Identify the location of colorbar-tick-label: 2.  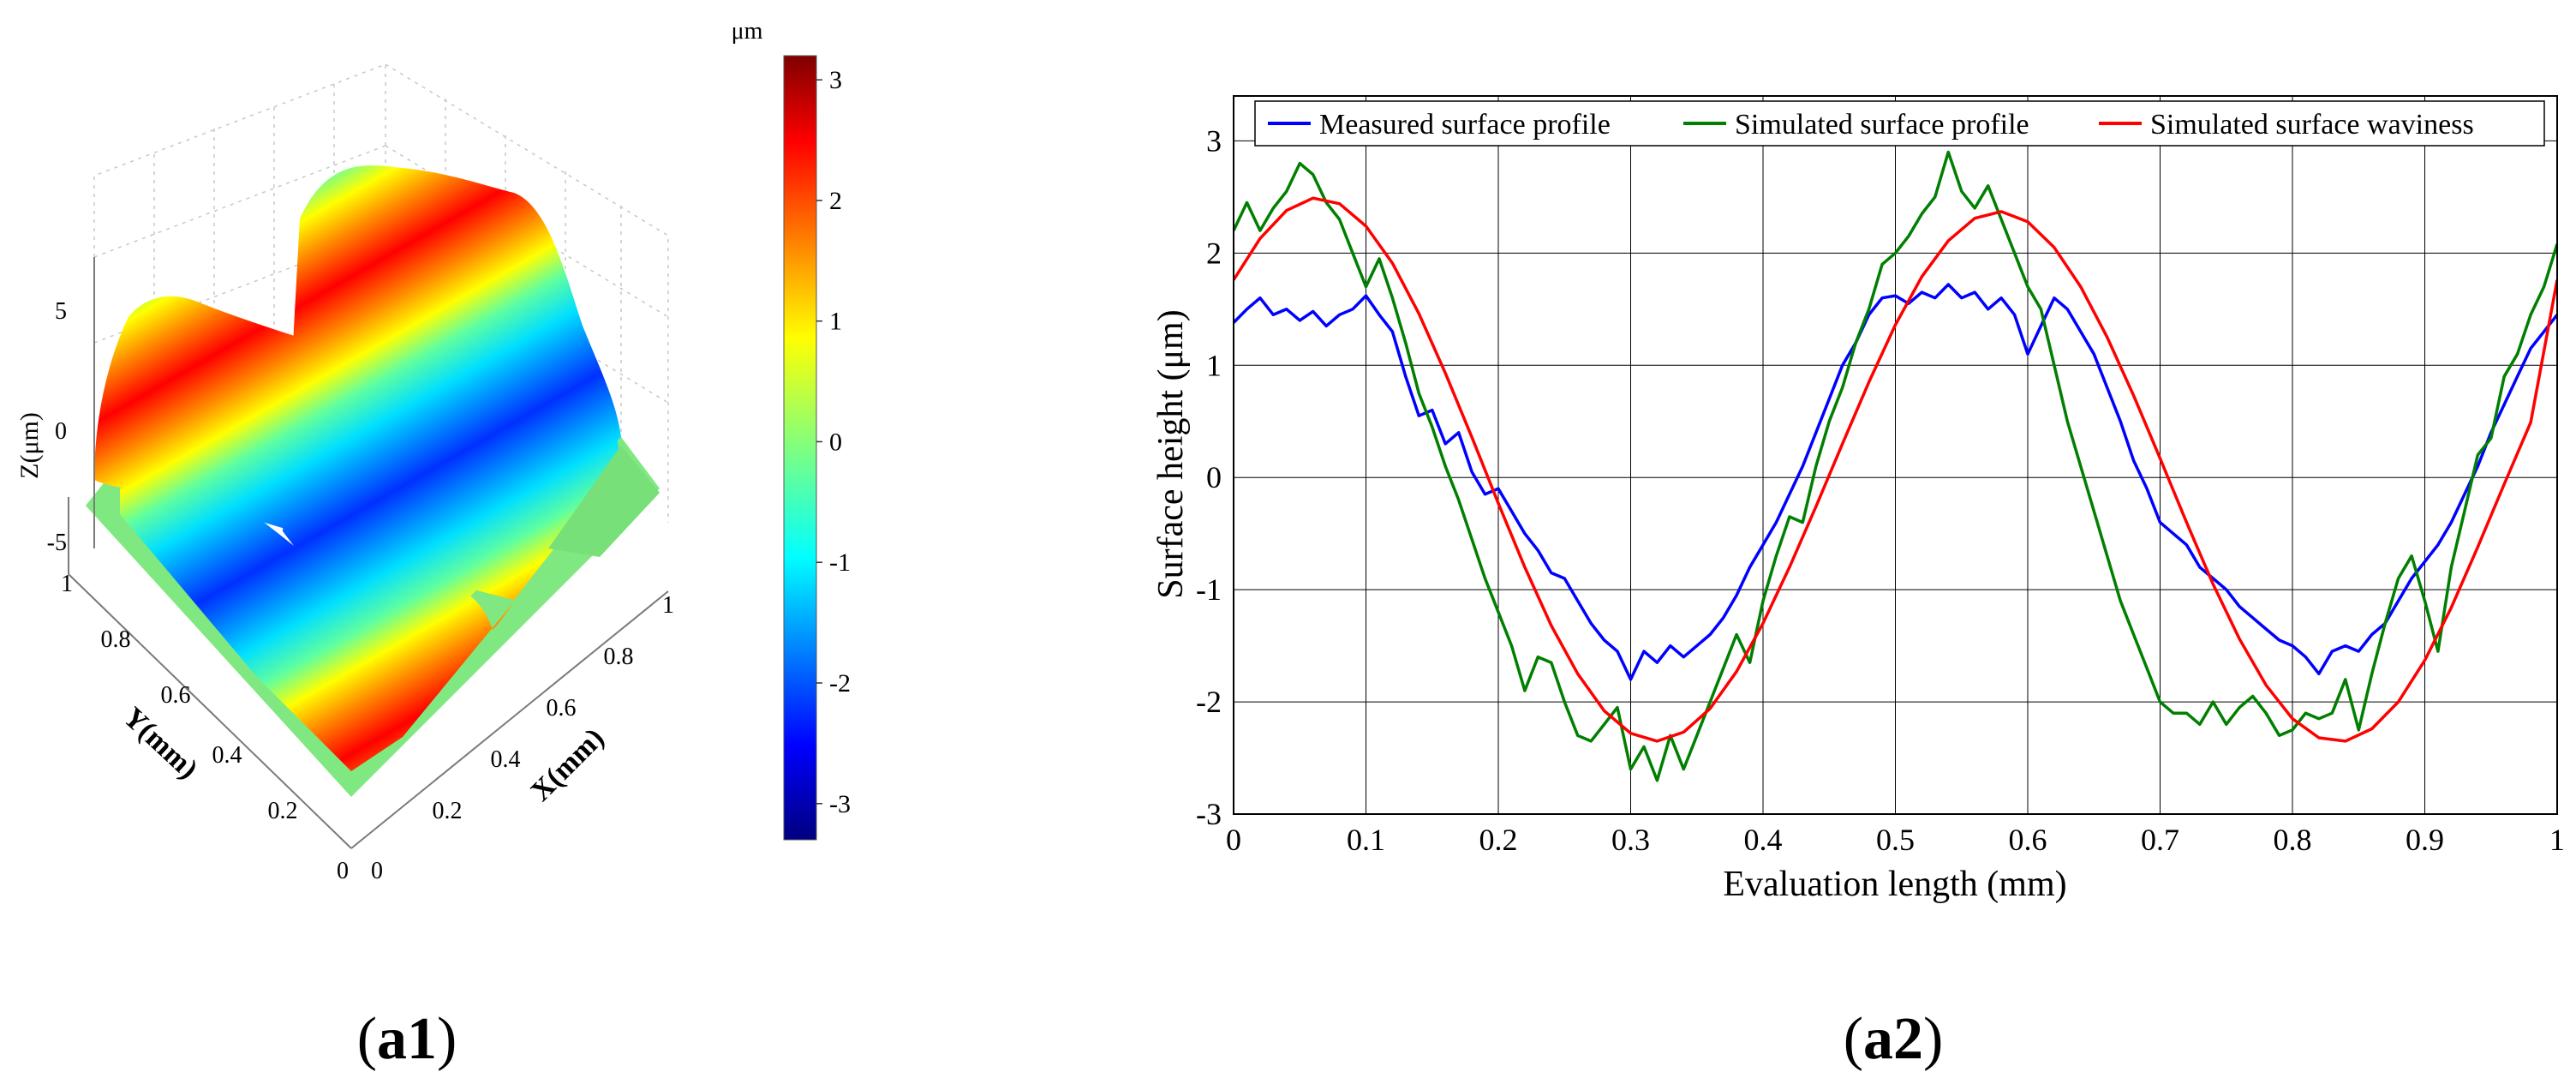
(836, 201).